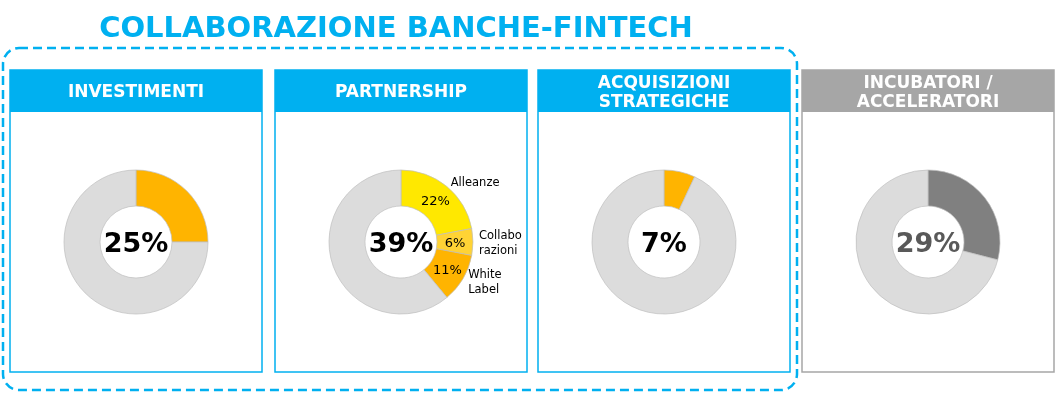  I want to click on text: 7%, so click(664, 242).